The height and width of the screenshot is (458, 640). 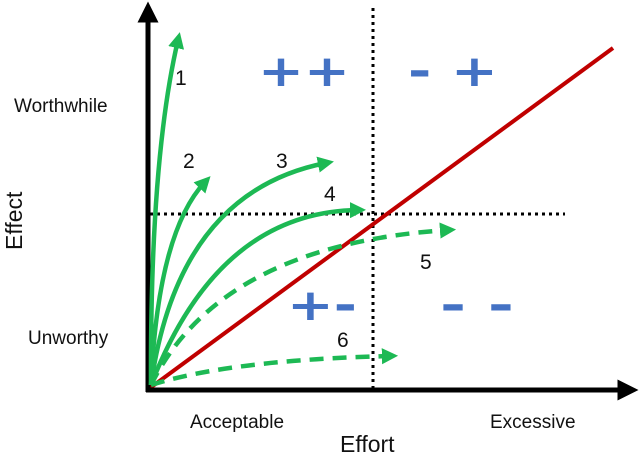 I want to click on y-axis-title: Effect, so click(x=14, y=220).